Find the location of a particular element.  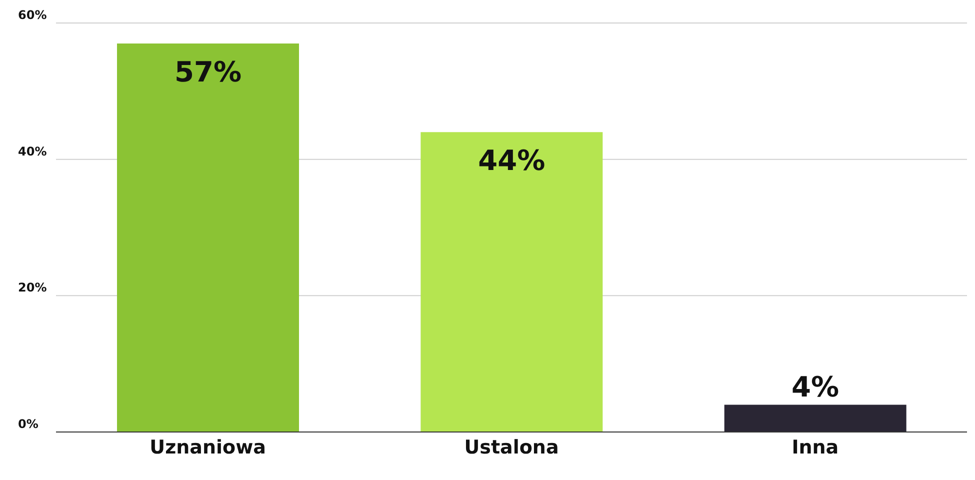

y-tick-label: 60% is located at coordinates (32, 15).